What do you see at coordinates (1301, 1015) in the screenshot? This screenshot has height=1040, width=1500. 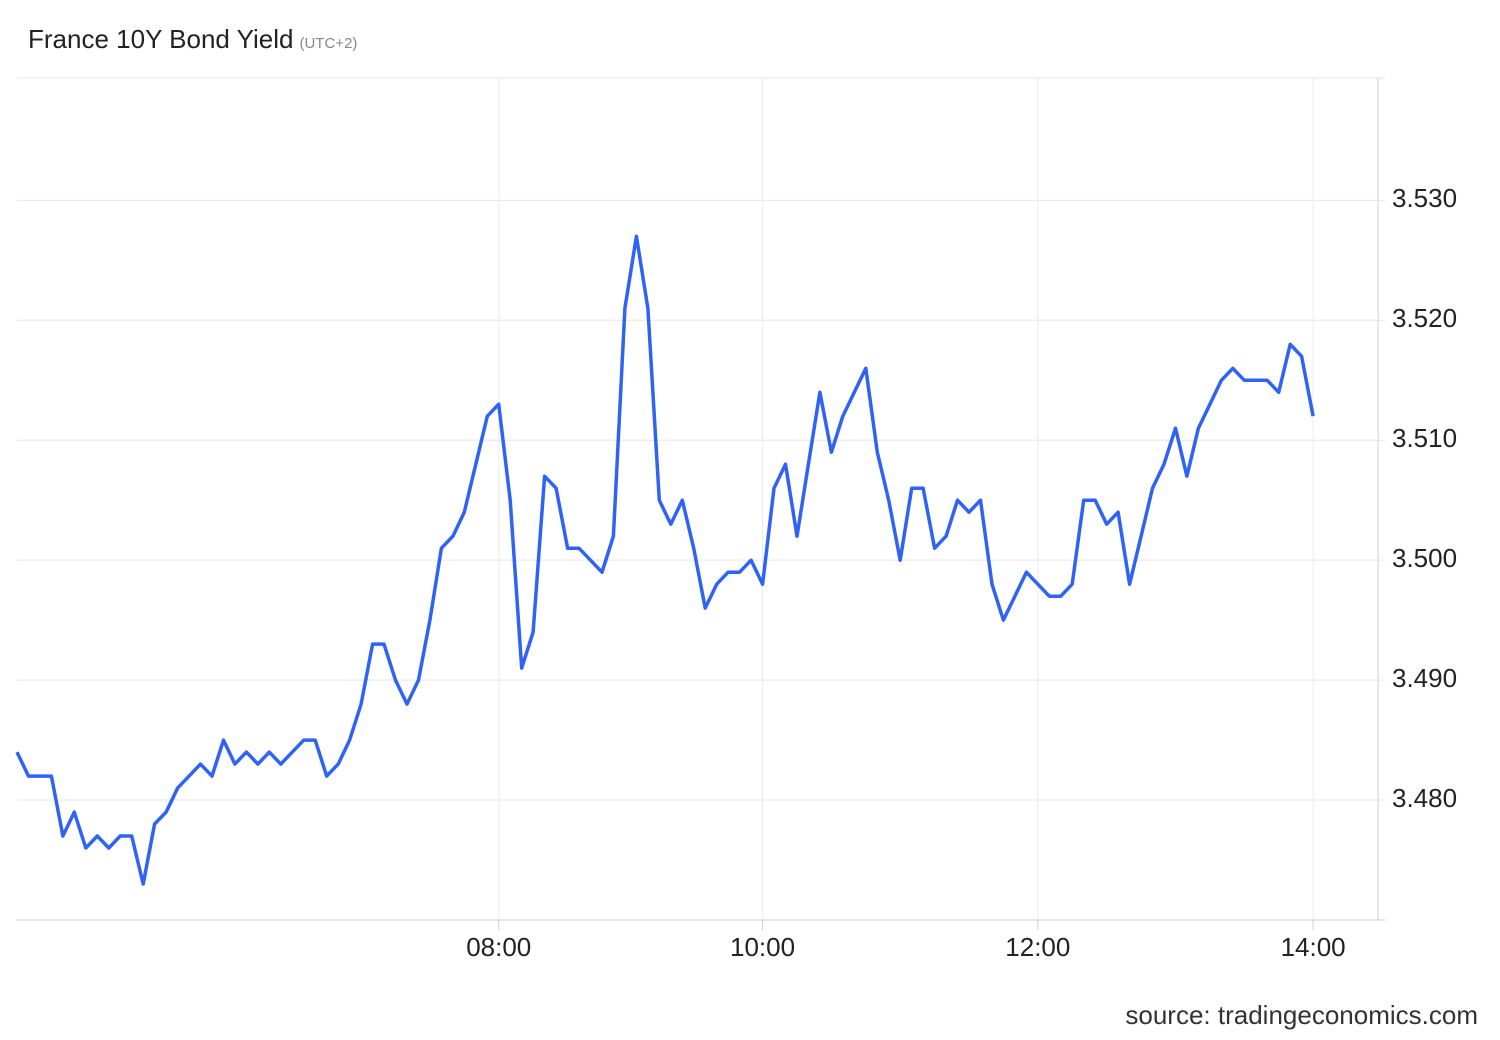 I see `source-note: source: tradingeconomics.com` at bounding box center [1301, 1015].